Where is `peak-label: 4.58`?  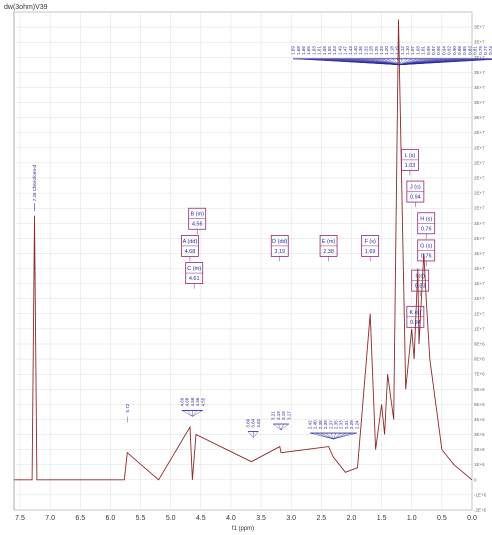
peak-label: 4.58 is located at coordinates (192, 401).